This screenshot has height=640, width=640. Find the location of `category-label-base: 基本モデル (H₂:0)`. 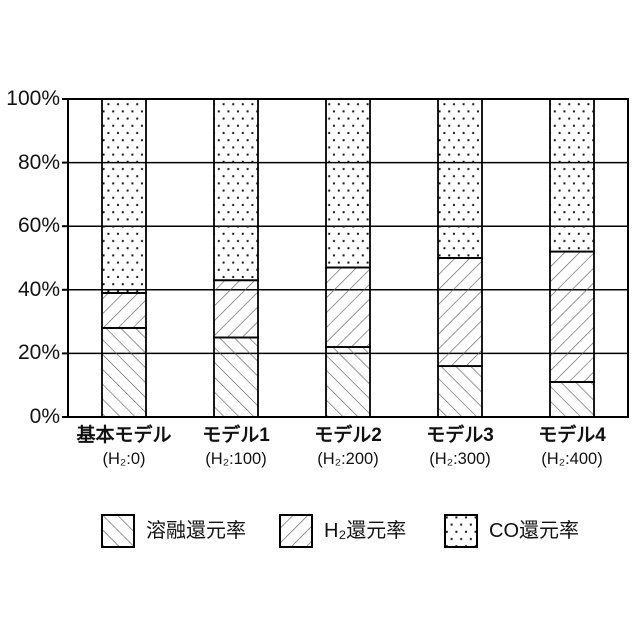

category-label-base: 基本モデル (H₂:0) is located at coordinates (124, 447).